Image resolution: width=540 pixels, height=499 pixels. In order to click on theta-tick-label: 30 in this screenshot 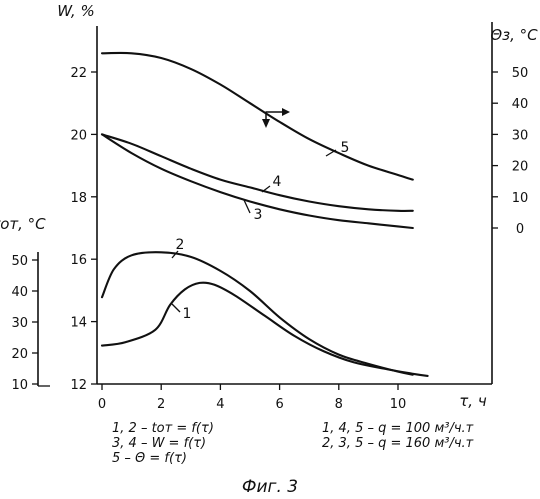, I will do `click(520, 135)`.